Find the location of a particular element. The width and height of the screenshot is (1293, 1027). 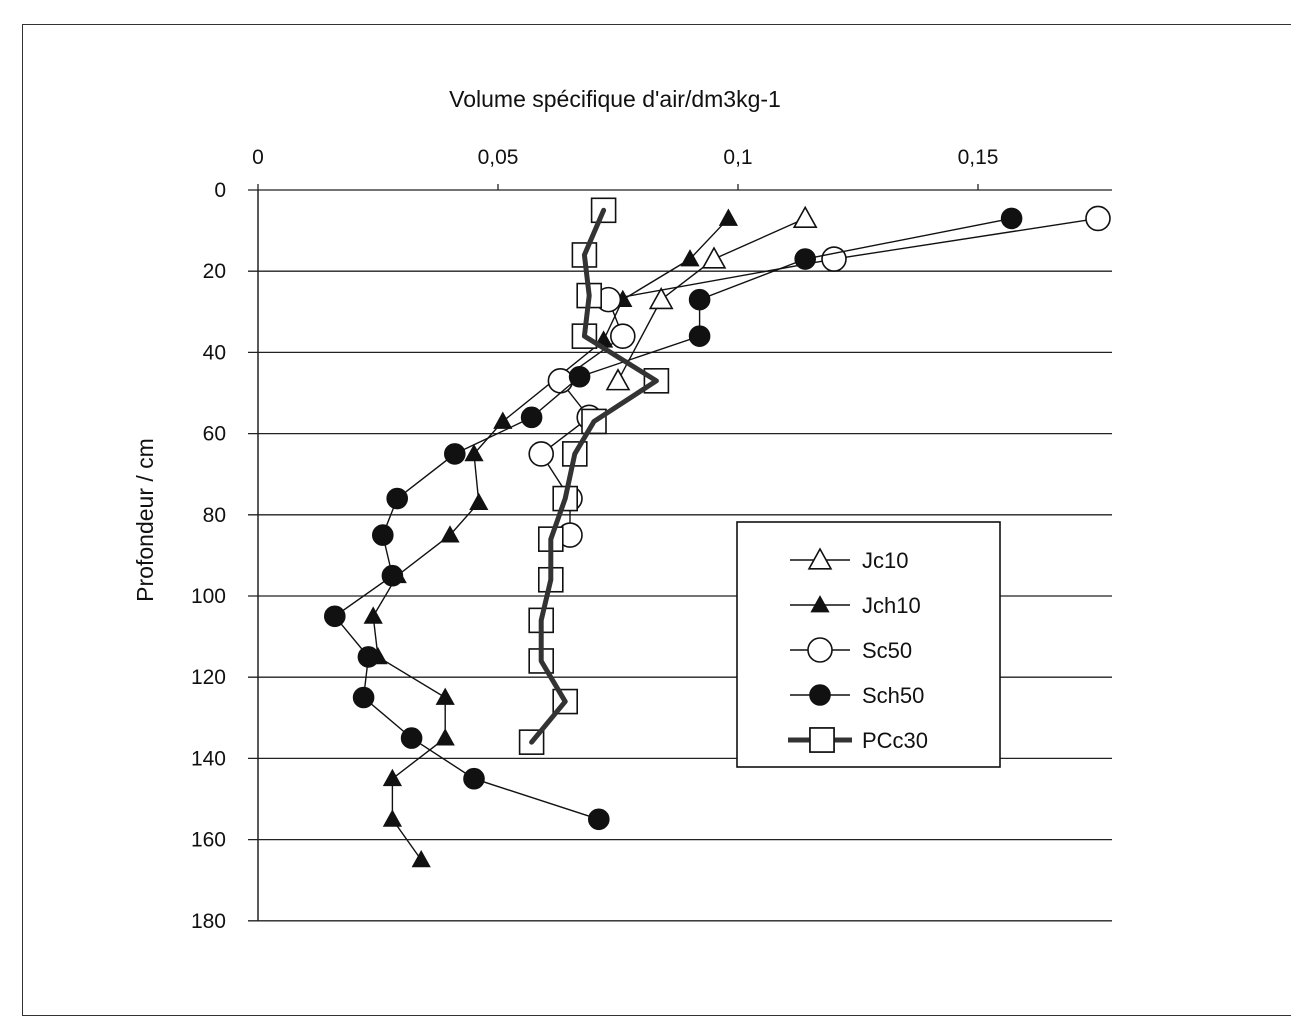

y-tick-label: 160 is located at coordinates (208, 840).